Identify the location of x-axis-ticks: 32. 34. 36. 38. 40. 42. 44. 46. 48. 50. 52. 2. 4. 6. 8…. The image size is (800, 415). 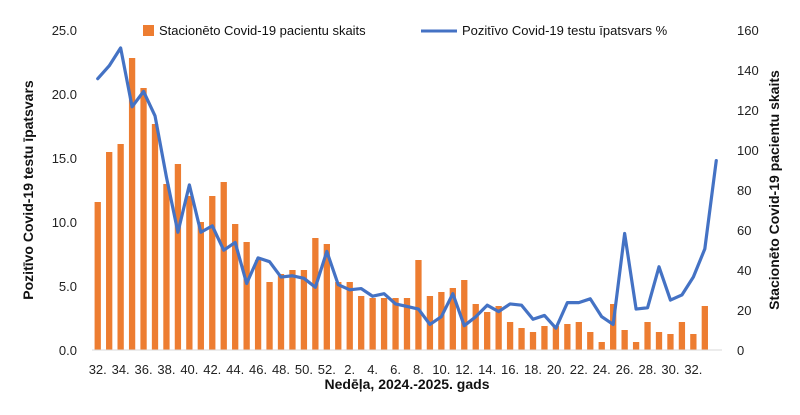
(396, 369).